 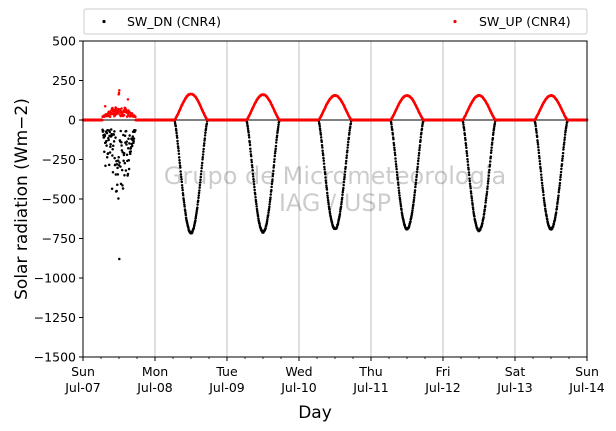 I want to click on sw-up-point, so click(x=115, y=115).